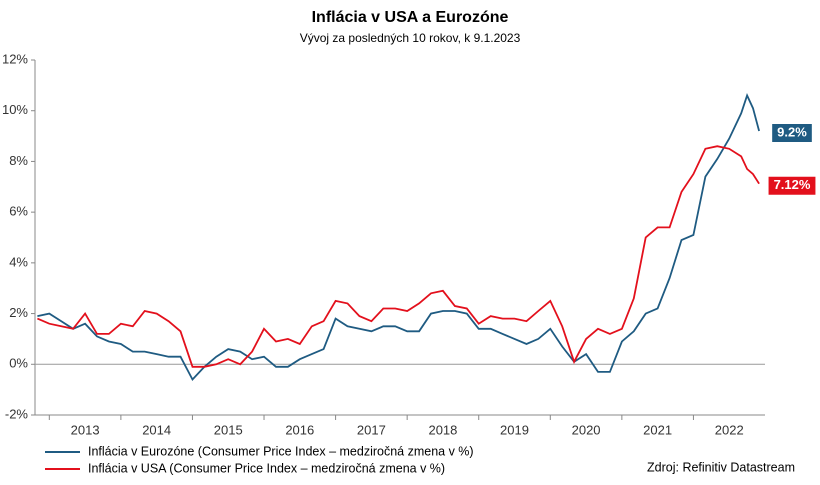 This screenshot has height=485, width=820. What do you see at coordinates (15, 58) in the screenshot?
I see `y-tick-label: 12%` at bounding box center [15, 58].